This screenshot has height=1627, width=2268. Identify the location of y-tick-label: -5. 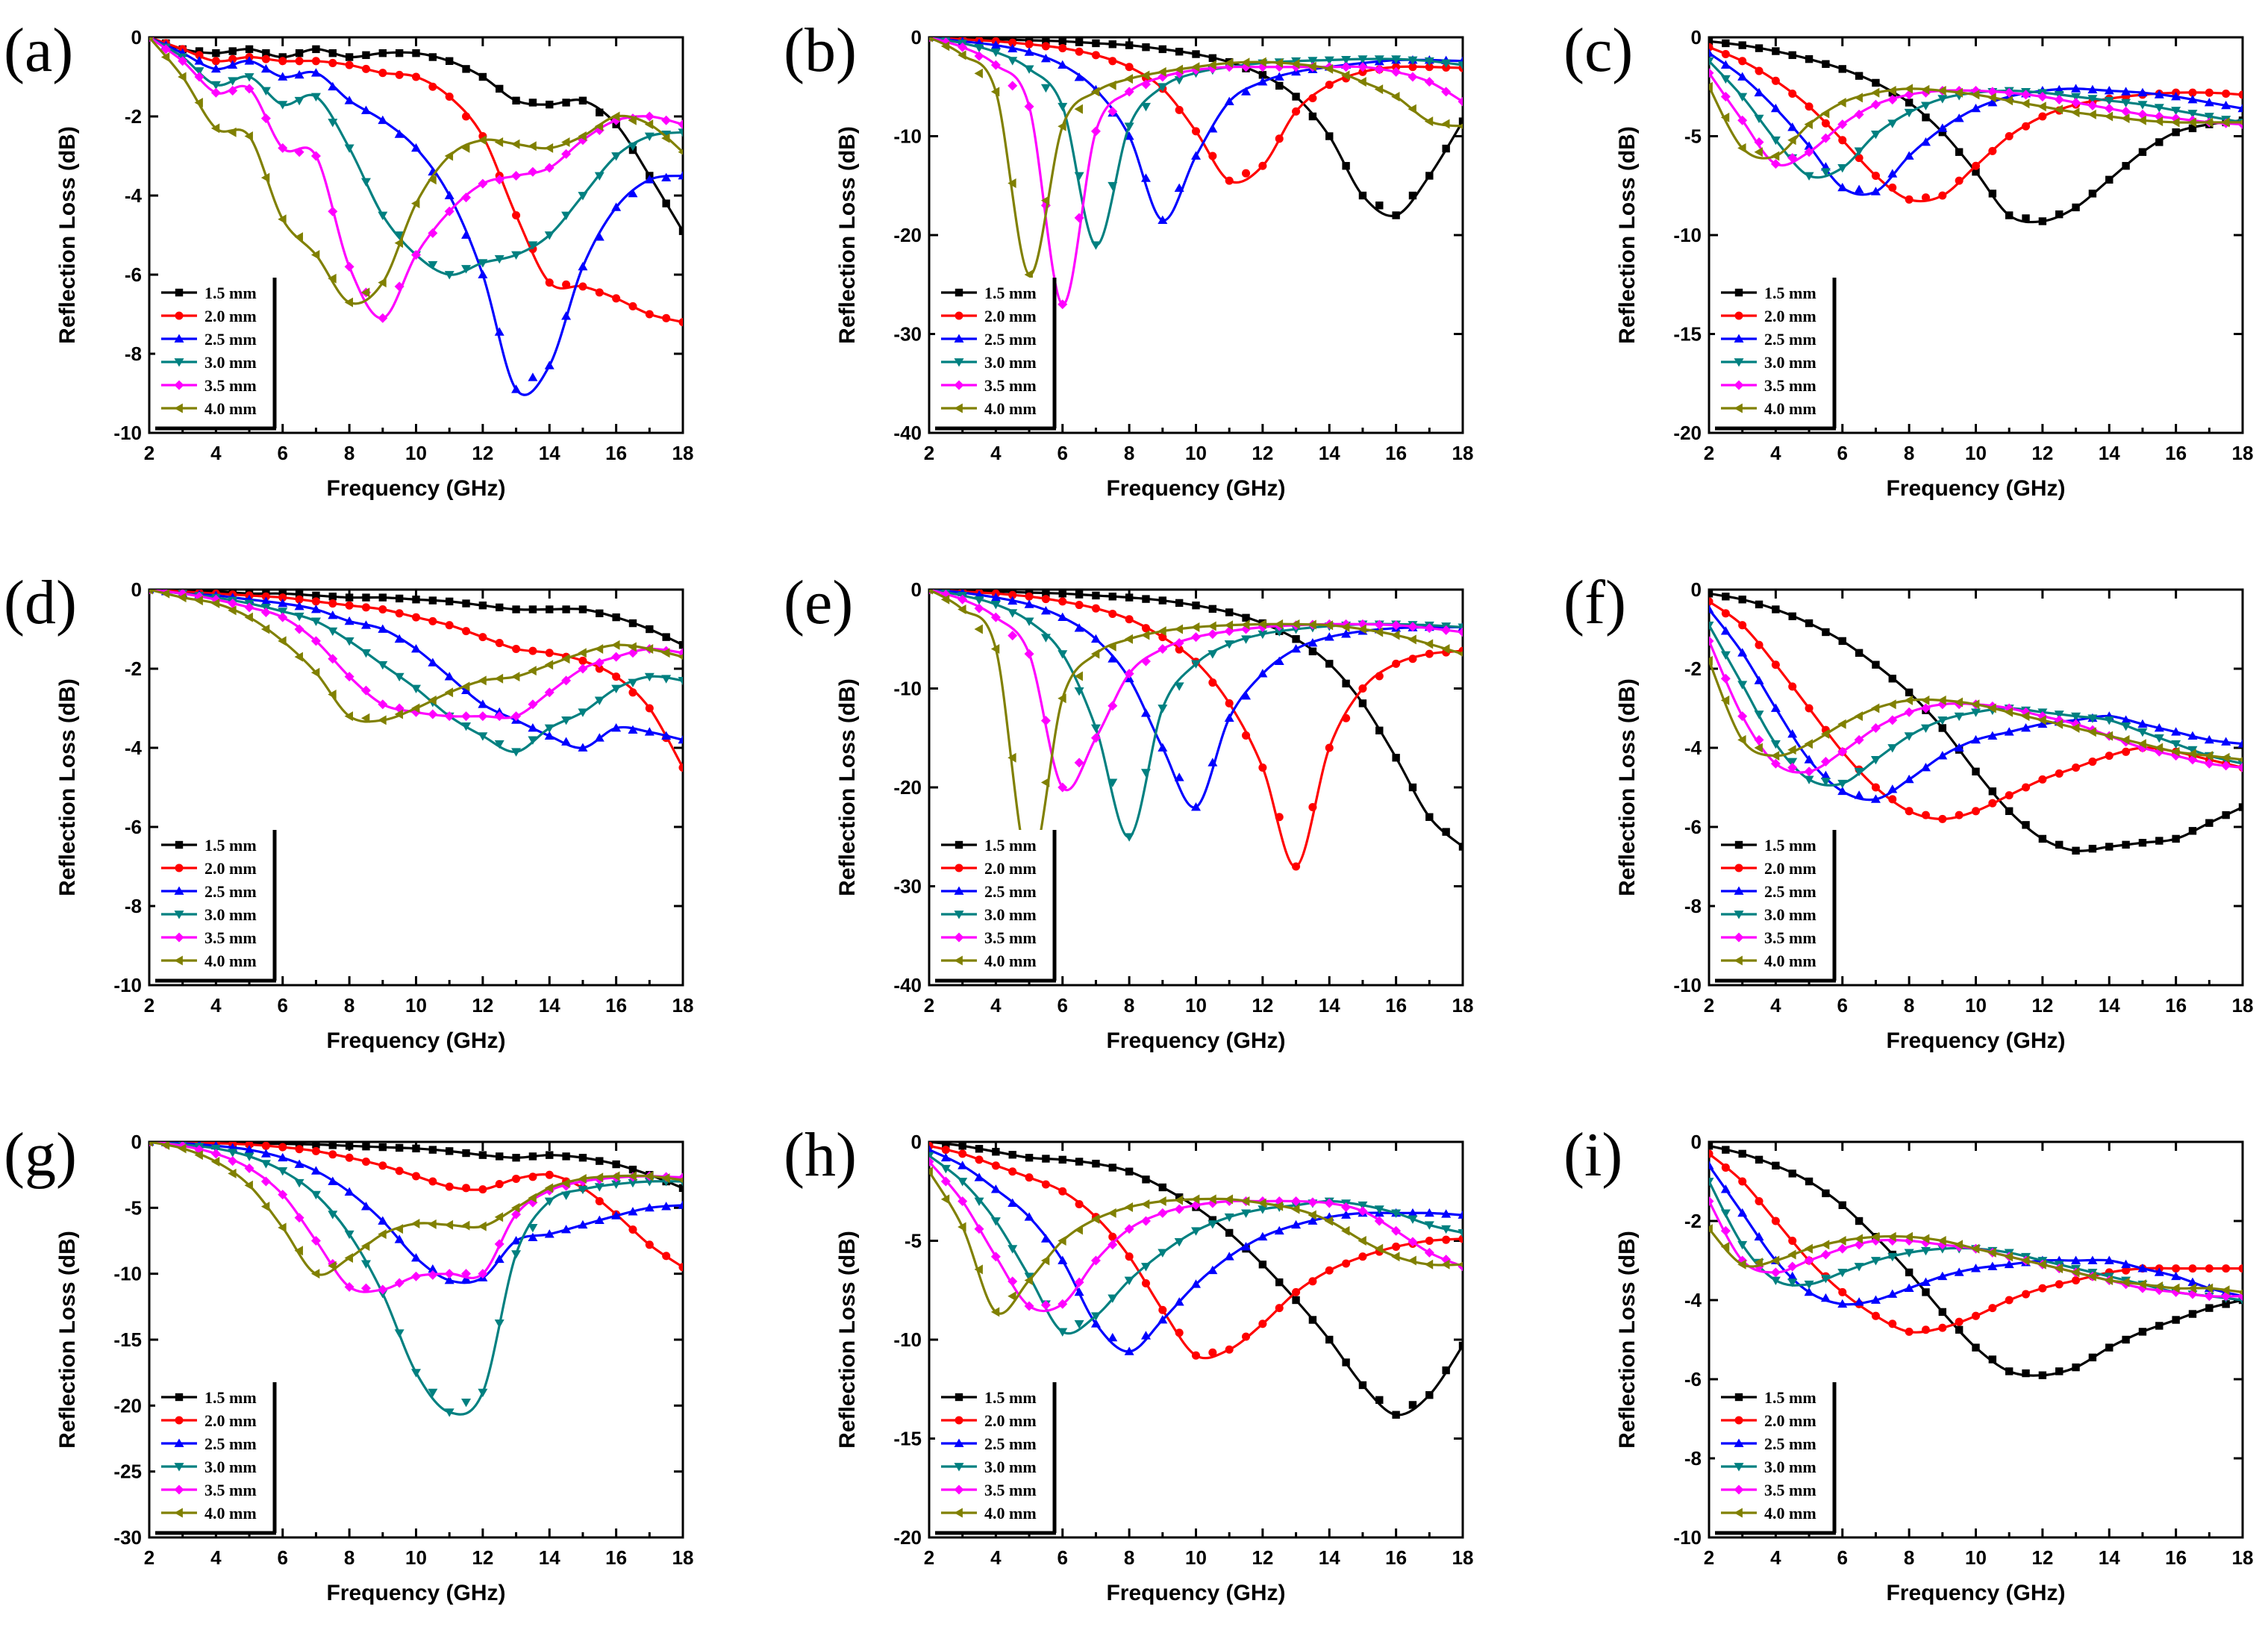
(913, 1241).